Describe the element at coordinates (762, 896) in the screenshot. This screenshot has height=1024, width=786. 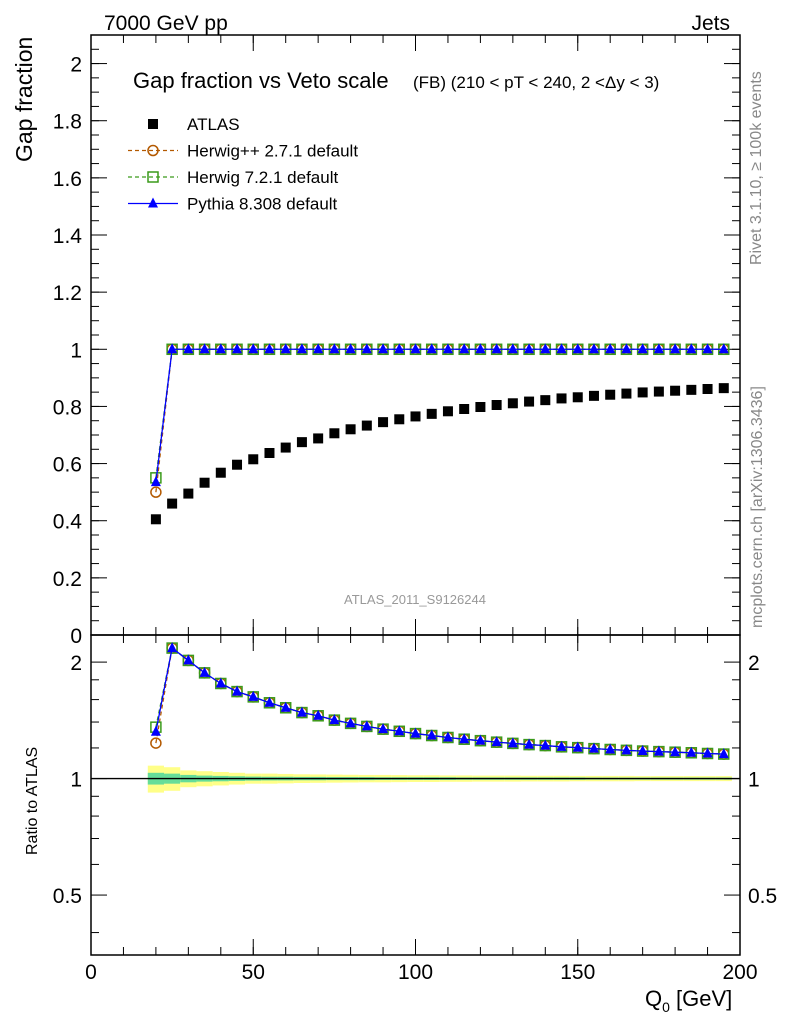
I see `ratio-y-tick-label-right: 0.5` at that location.